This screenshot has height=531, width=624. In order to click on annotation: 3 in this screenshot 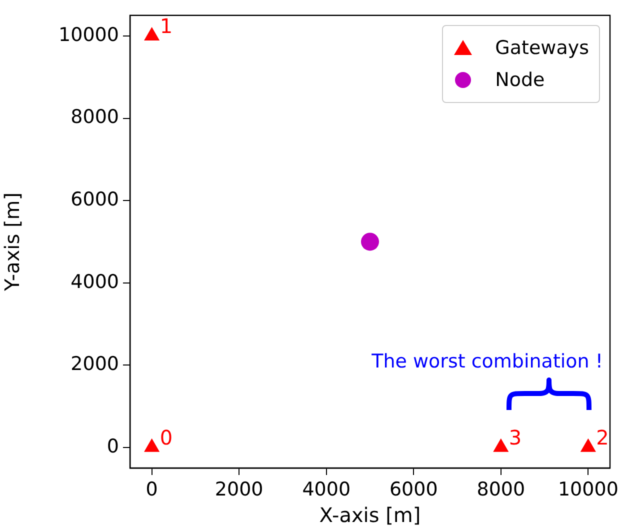, I will do `click(515, 438)`.